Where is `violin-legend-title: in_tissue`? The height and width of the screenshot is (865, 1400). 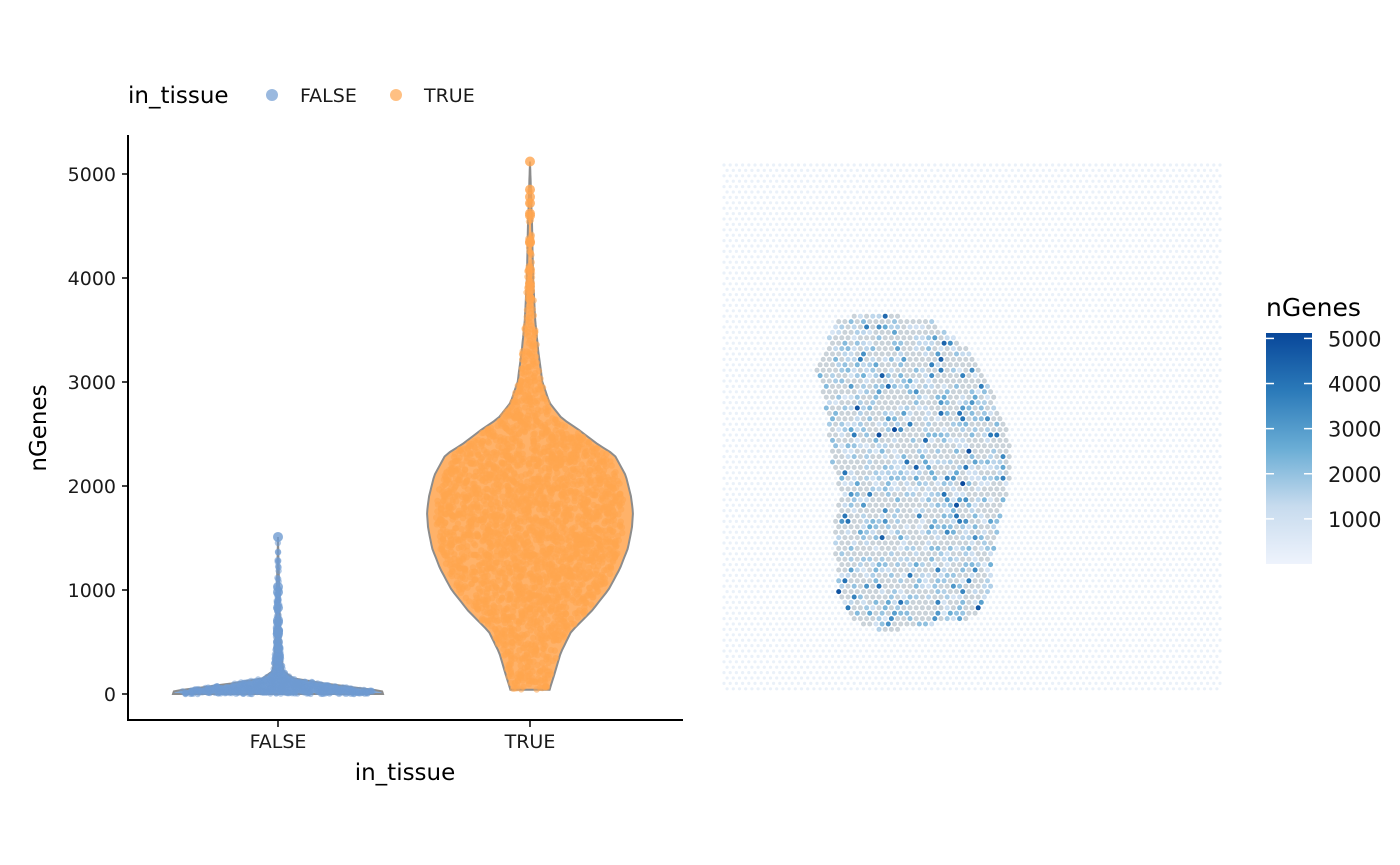 violin-legend-title: in_tissue is located at coordinates (178, 96).